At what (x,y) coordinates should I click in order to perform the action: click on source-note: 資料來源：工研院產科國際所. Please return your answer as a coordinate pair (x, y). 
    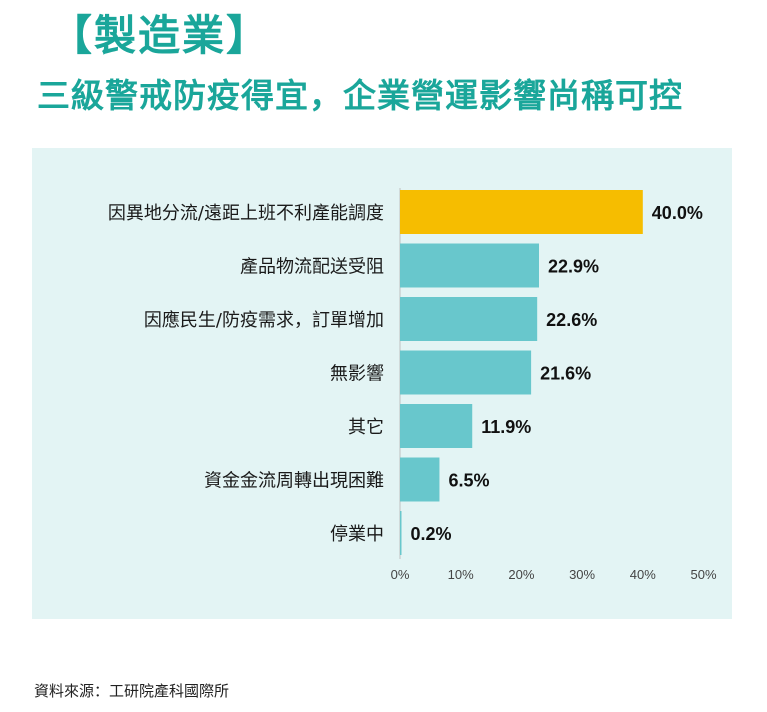
    Looking at the image, I should click on (132, 691).